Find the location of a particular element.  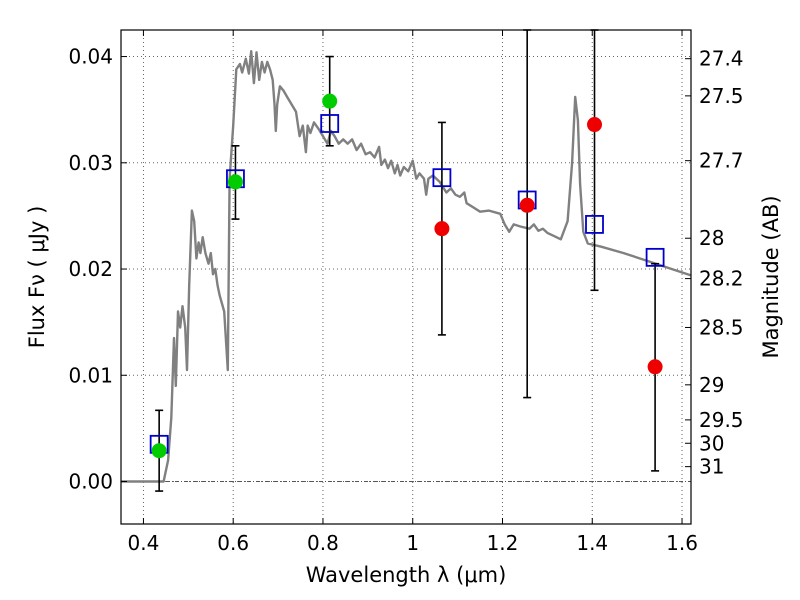

x-tick-label: 1 is located at coordinates (412, 543).